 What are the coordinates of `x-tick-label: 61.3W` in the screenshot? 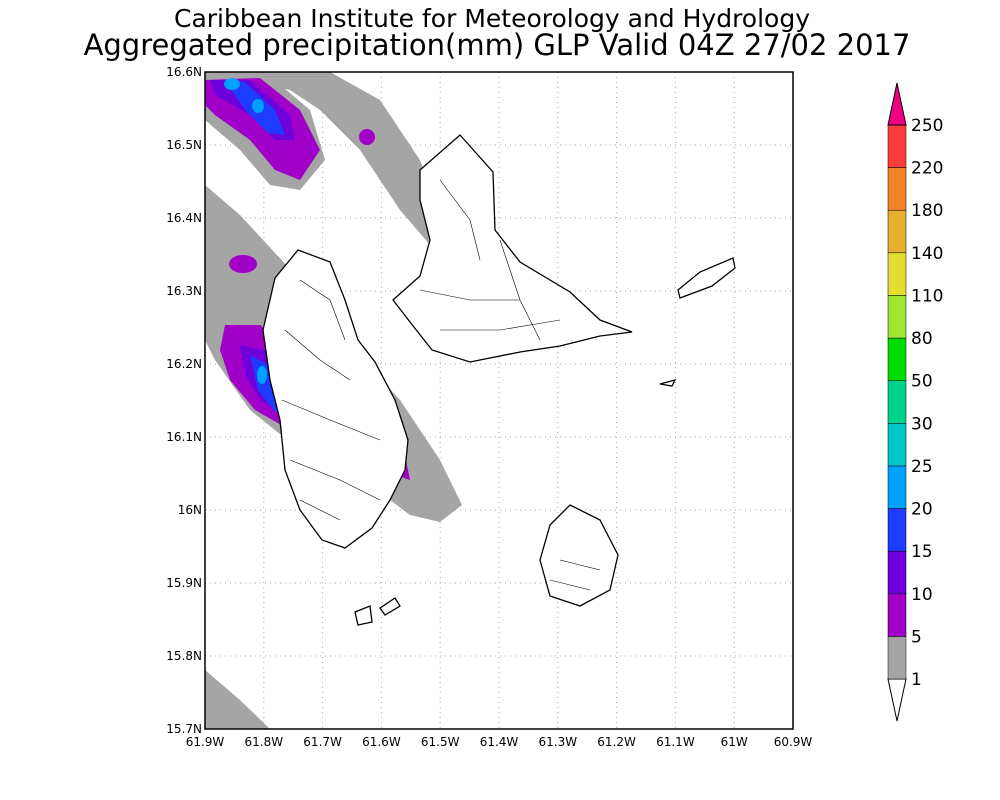 It's located at (558, 742).